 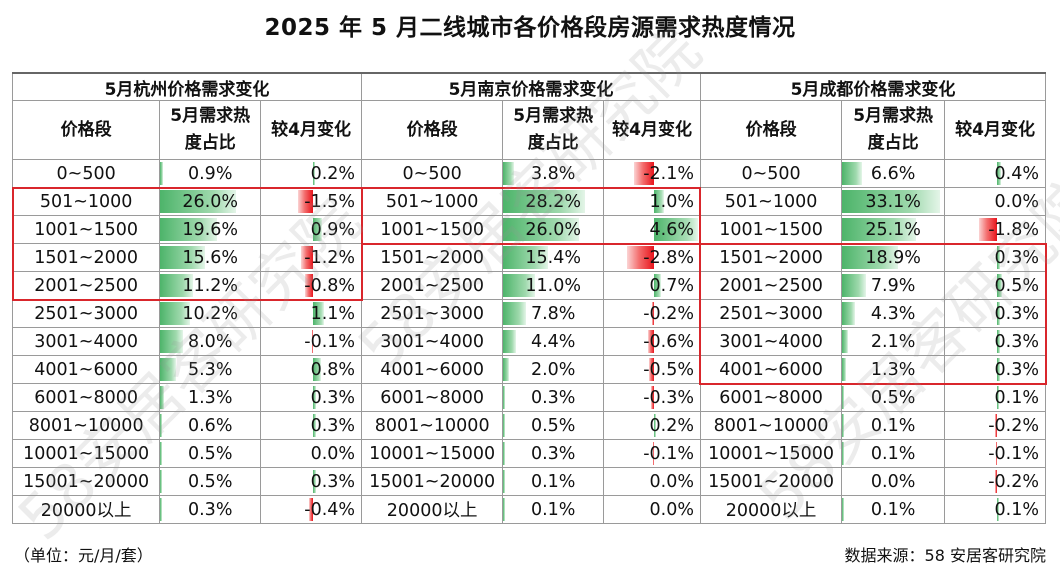 What do you see at coordinates (873, 86) in the screenshot?
I see `city-header: 5月成都价格需求变化` at bounding box center [873, 86].